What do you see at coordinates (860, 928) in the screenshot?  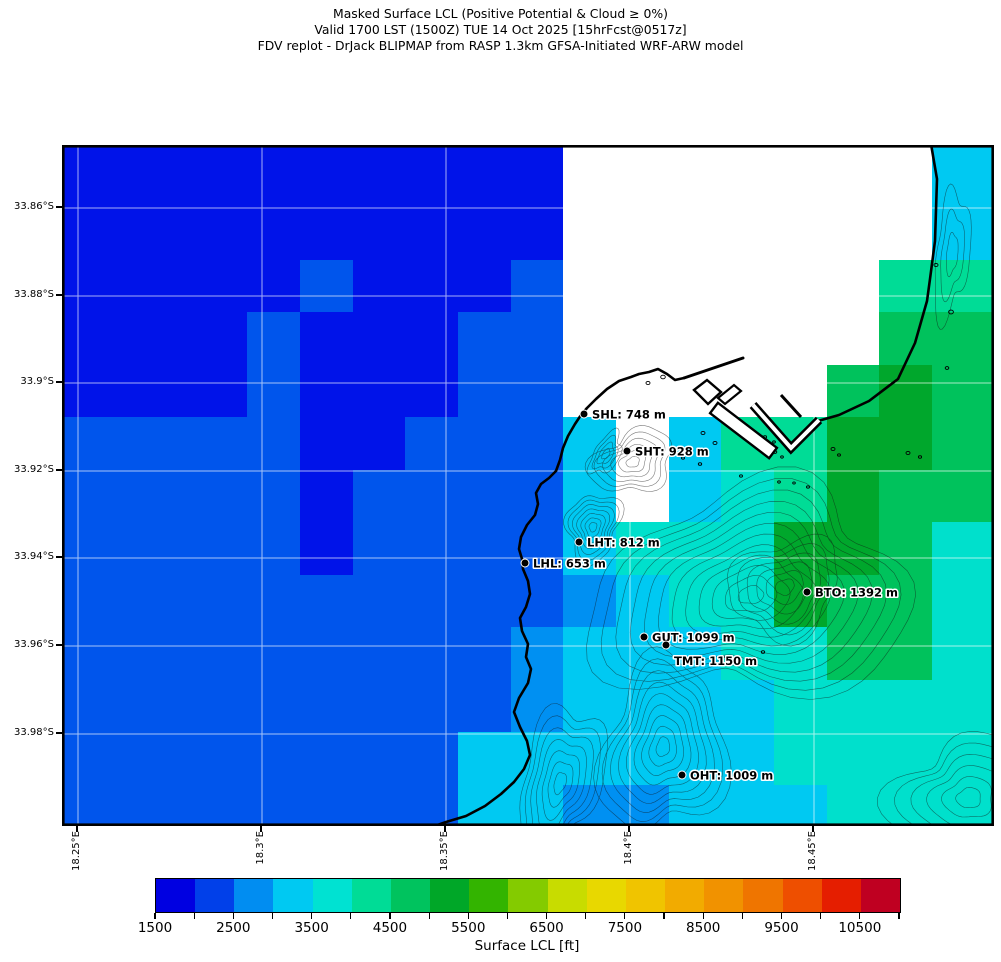 I see `colorbar-tick-label: 10500` at bounding box center [860, 928].